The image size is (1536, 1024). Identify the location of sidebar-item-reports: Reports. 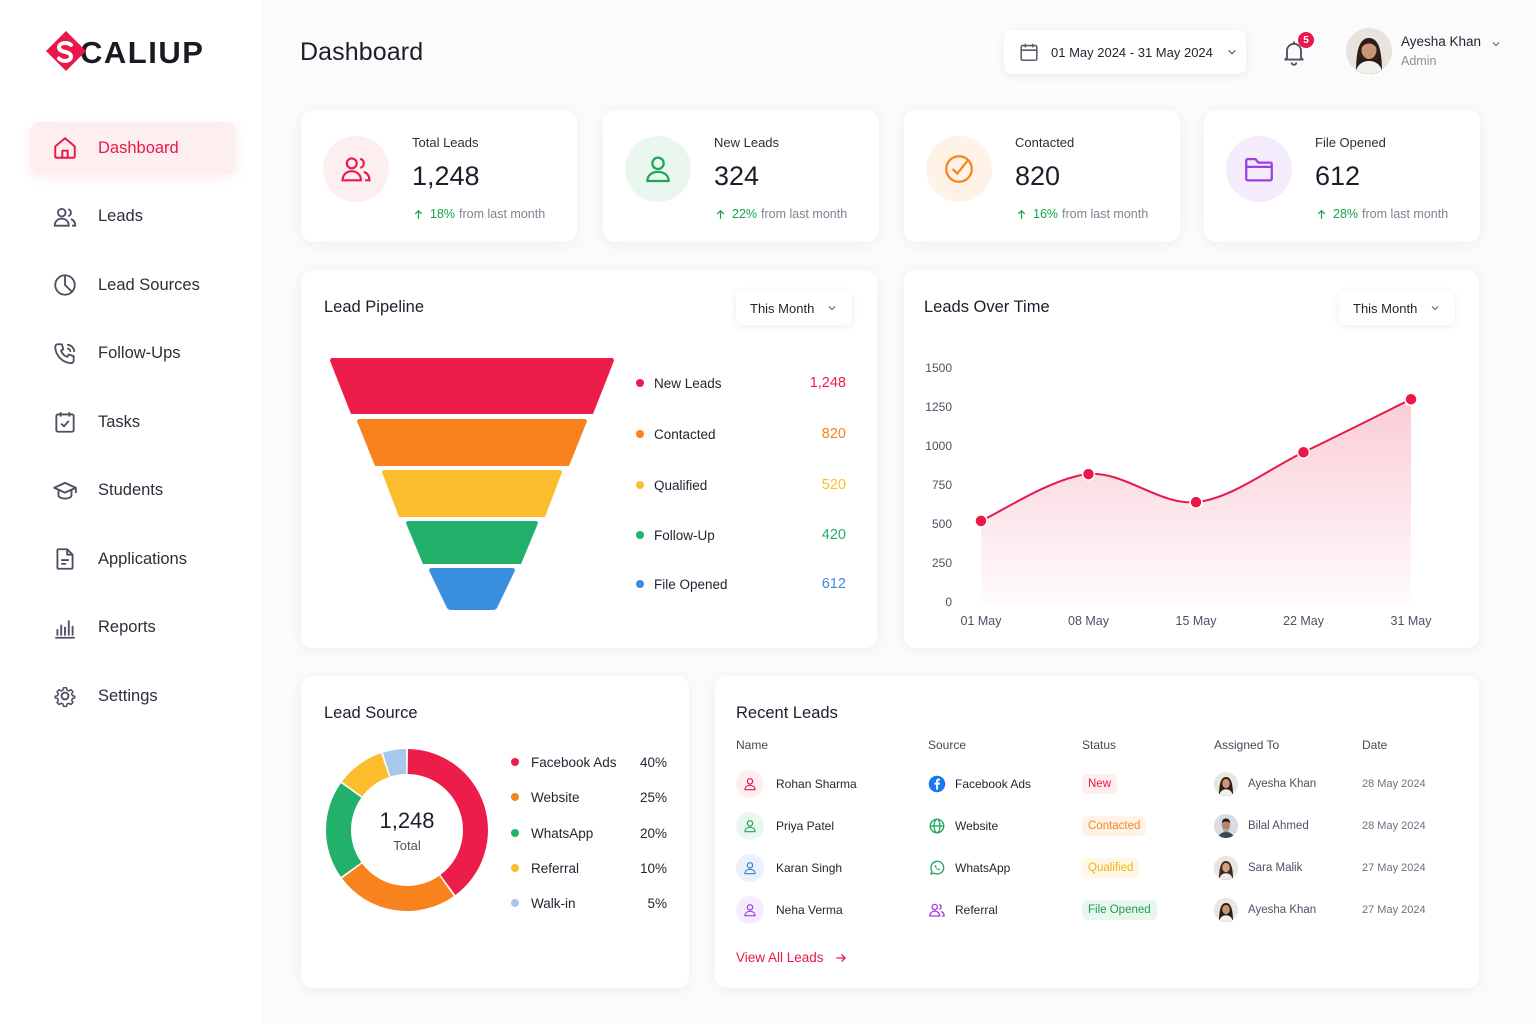
(133, 628).